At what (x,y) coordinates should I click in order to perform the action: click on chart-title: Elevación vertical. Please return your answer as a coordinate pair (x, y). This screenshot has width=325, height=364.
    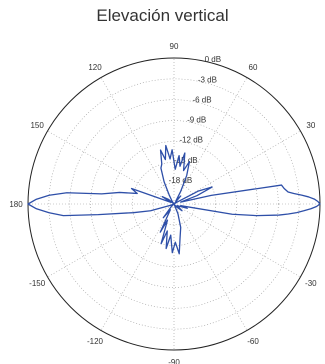
    Looking at the image, I should click on (162, 15).